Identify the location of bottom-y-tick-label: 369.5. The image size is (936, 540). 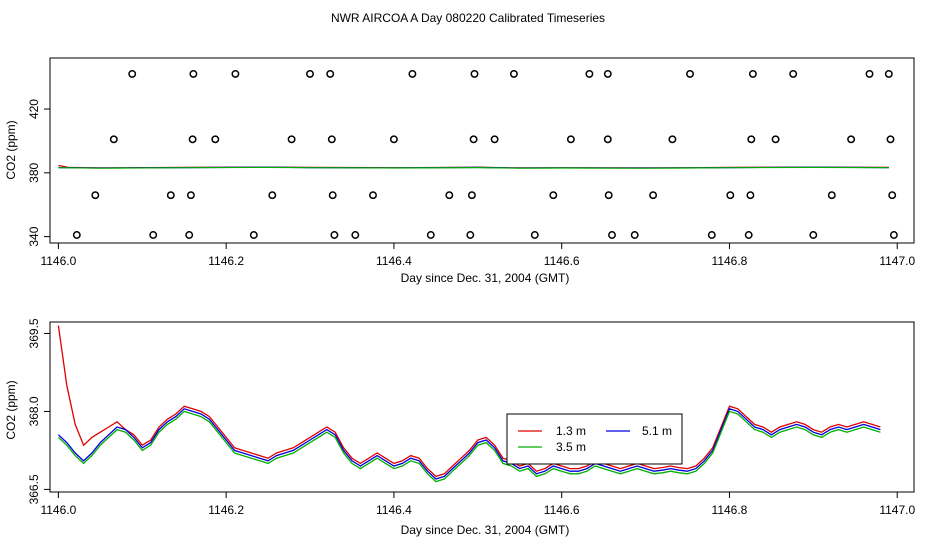
(34, 333).